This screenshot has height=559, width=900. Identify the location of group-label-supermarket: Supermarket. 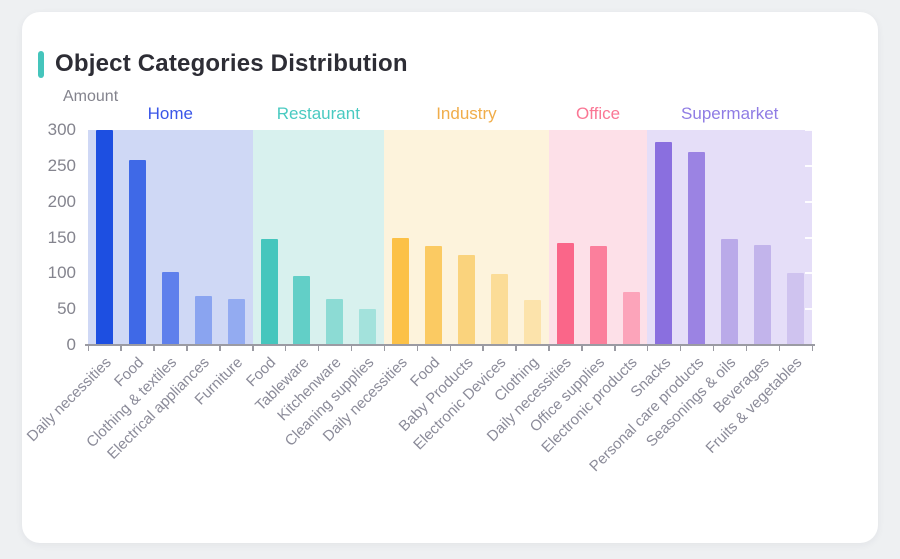
(730, 113).